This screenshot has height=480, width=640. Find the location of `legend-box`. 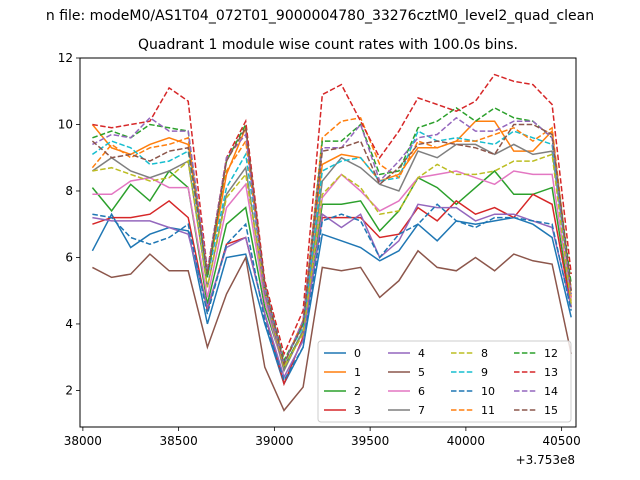

legend-box is located at coordinates (444, 381).